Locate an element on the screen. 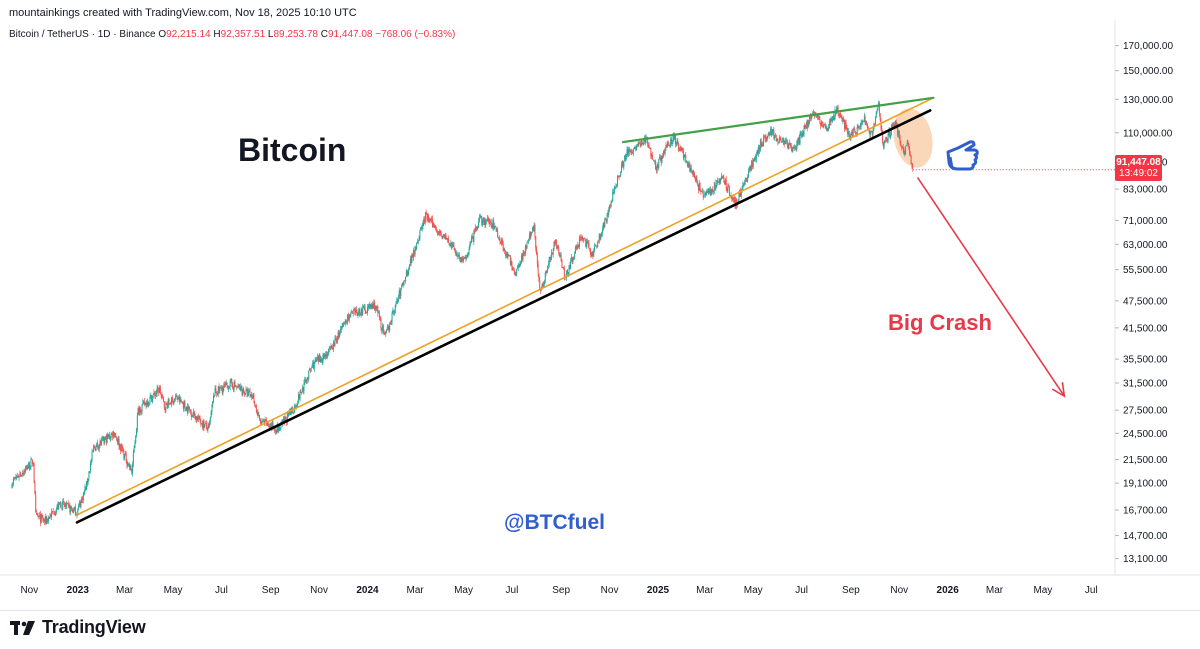 The image size is (1200, 649). tradingview-logo: TradingView is located at coordinates (78, 627).